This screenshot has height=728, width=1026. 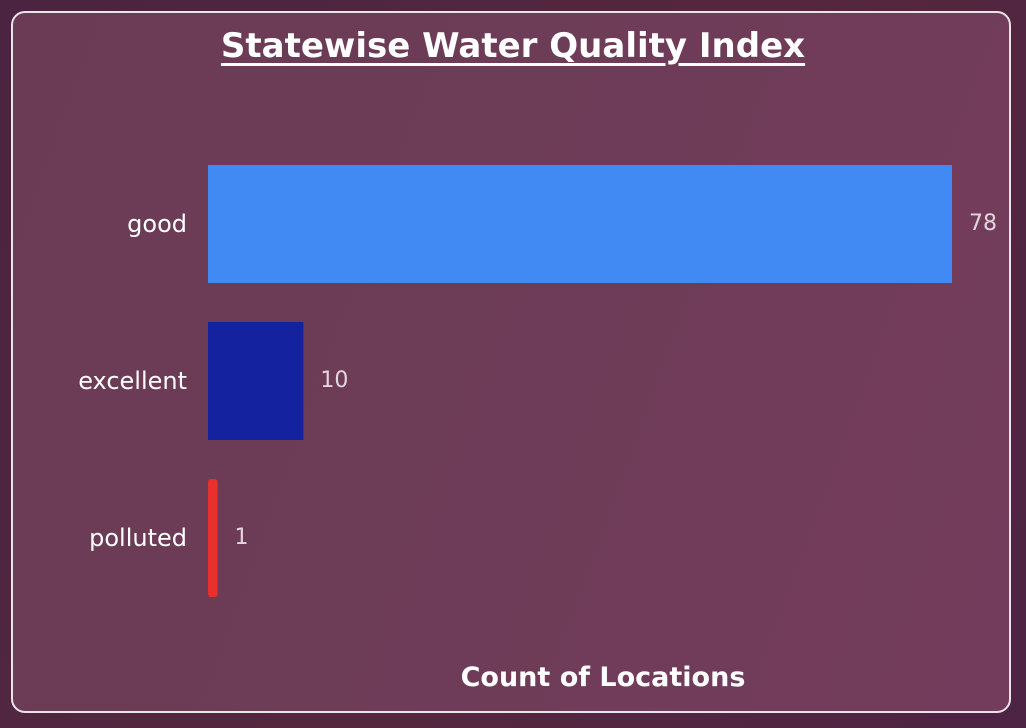 What do you see at coordinates (132, 381) in the screenshot?
I see `category-label-excellent: excellent` at bounding box center [132, 381].